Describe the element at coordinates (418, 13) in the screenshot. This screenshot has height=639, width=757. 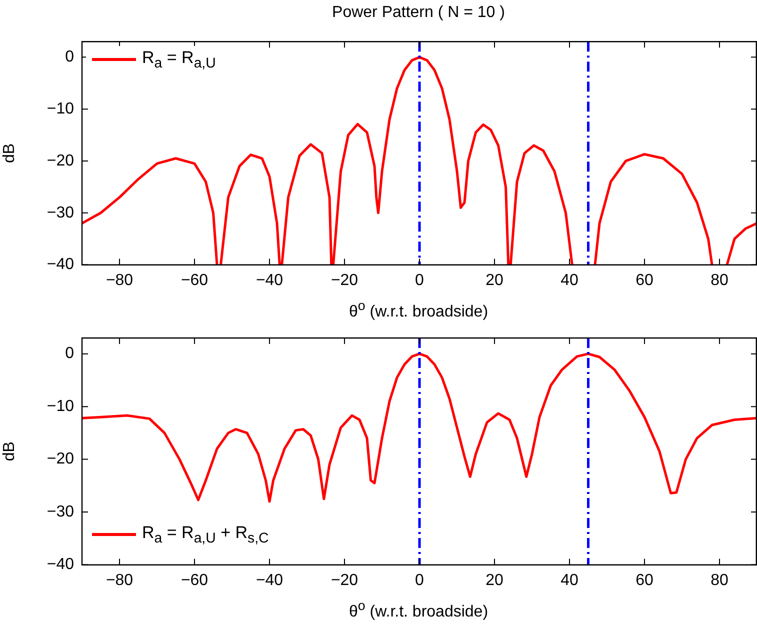
I see `chart-title: Power Pattern ( N = 10 )` at that location.